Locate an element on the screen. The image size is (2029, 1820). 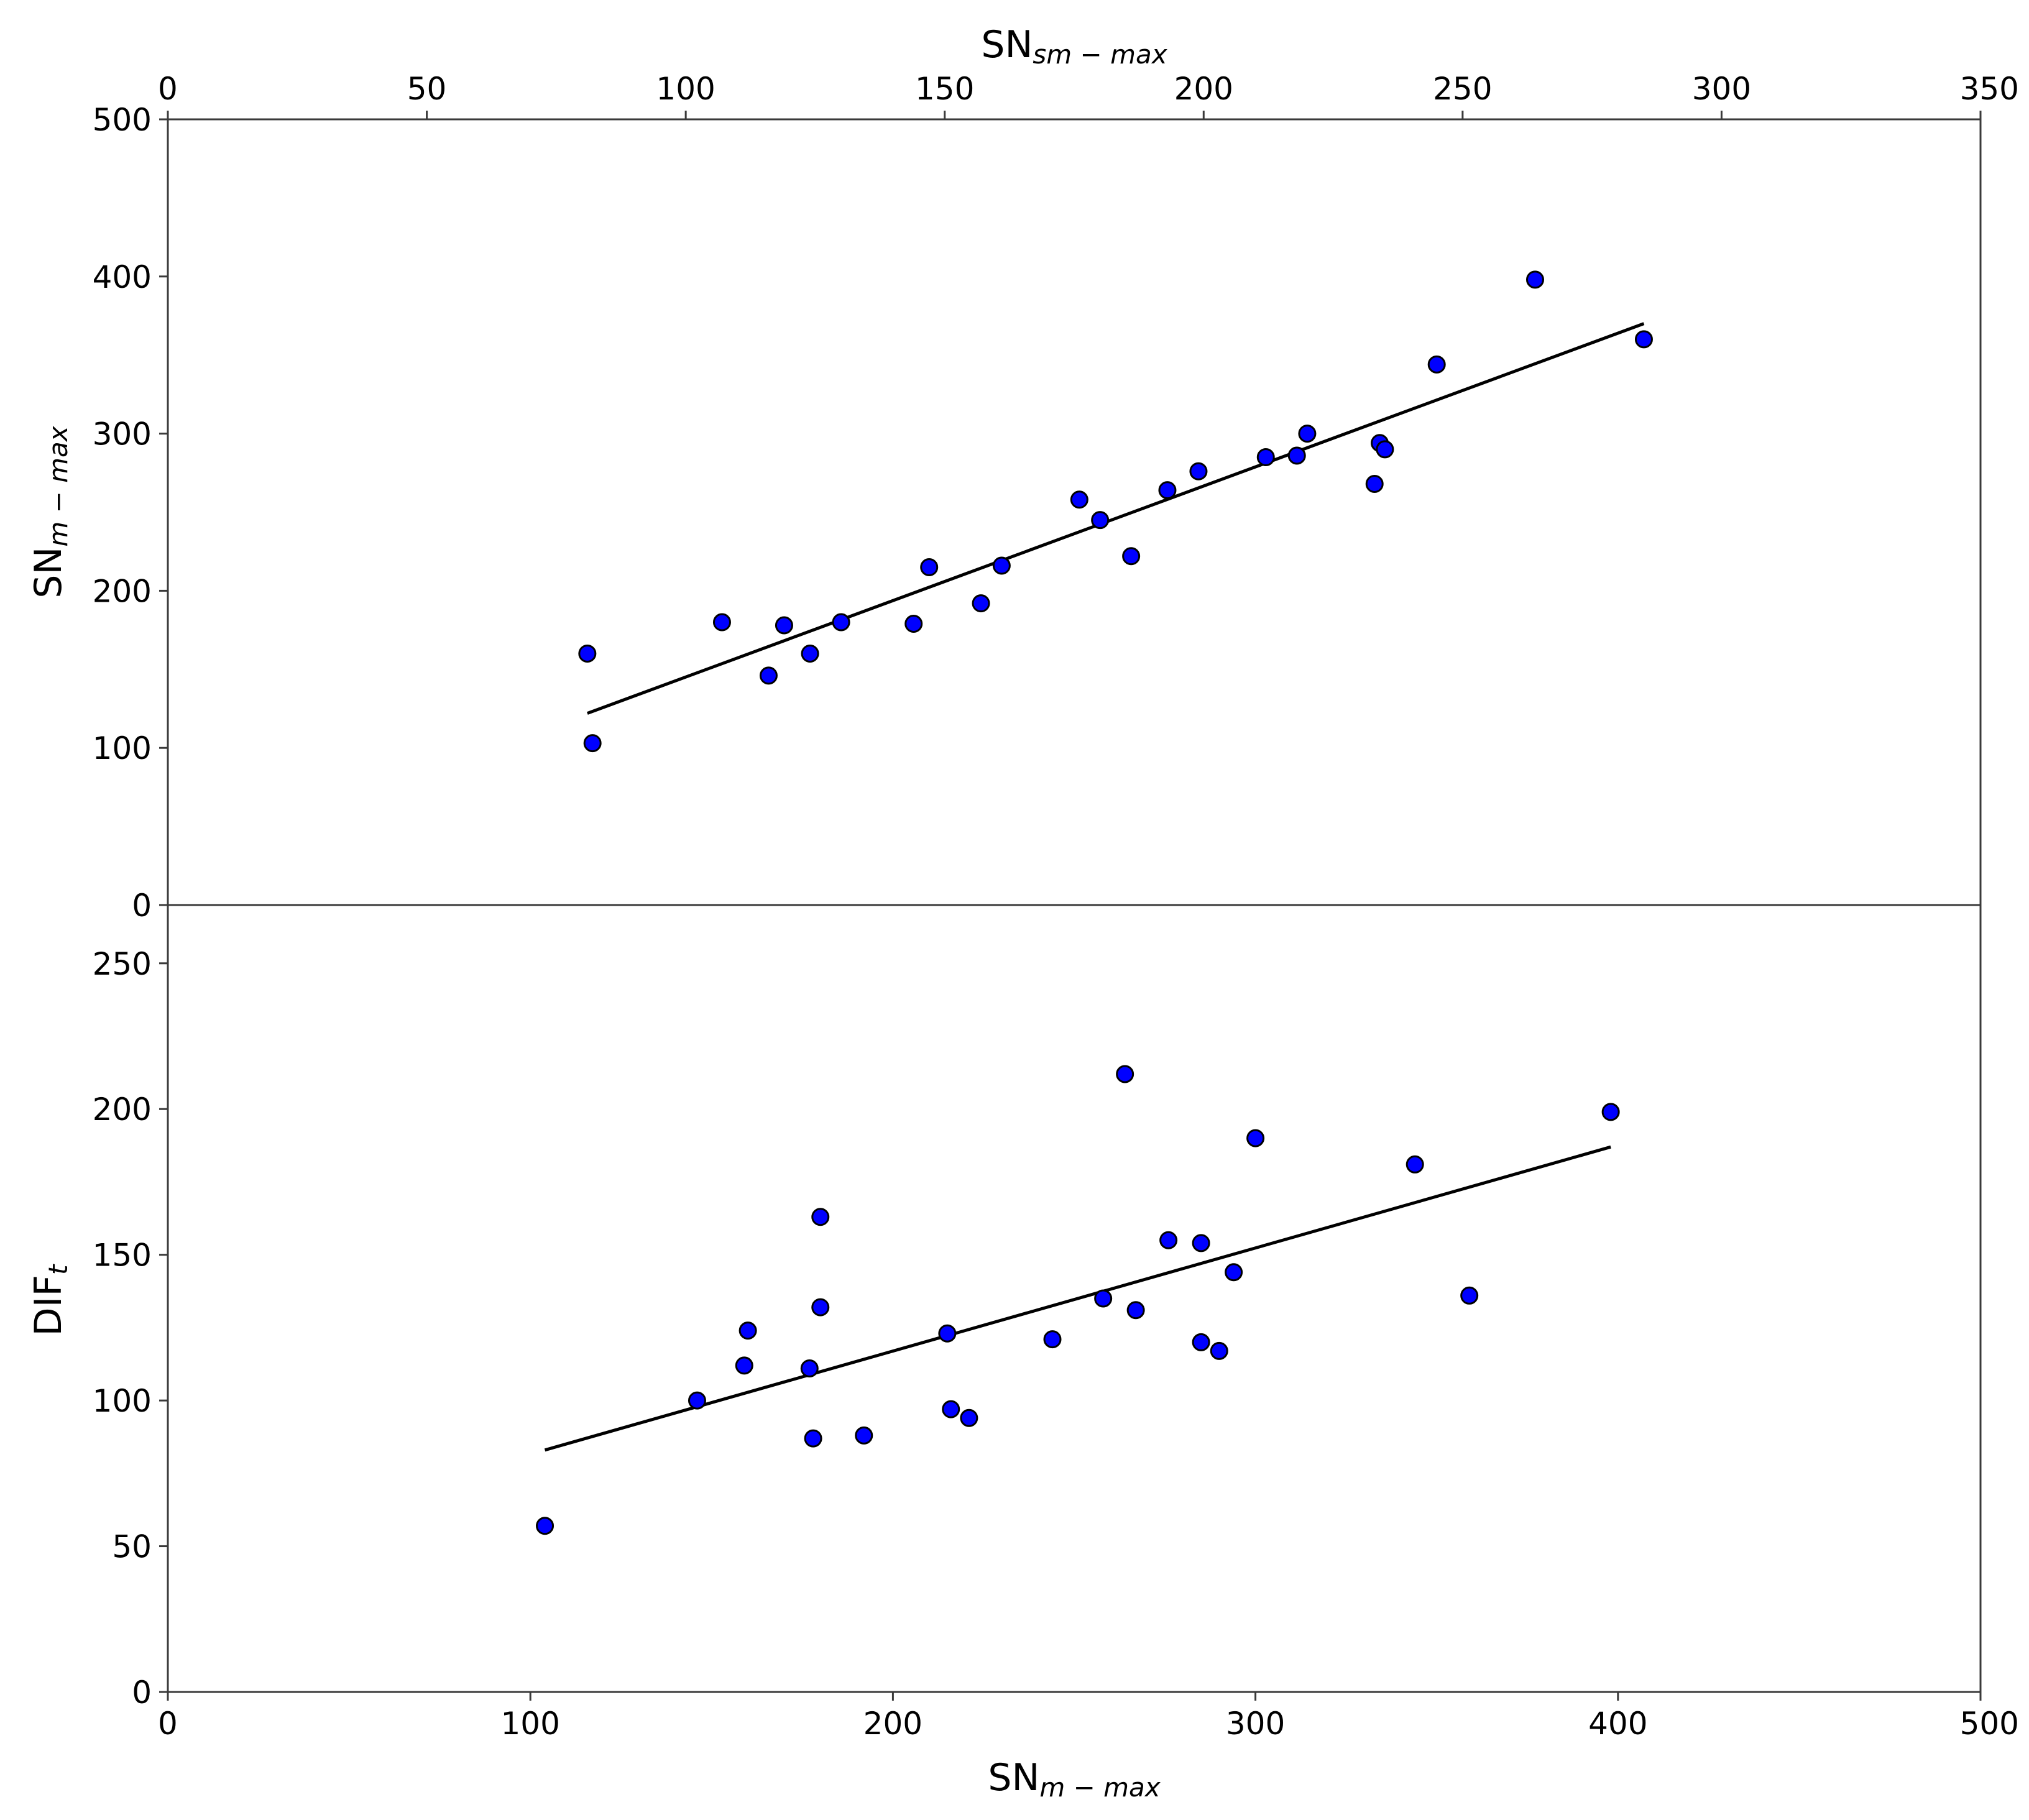
top-x-tick-label: 350 is located at coordinates (1989, 89).